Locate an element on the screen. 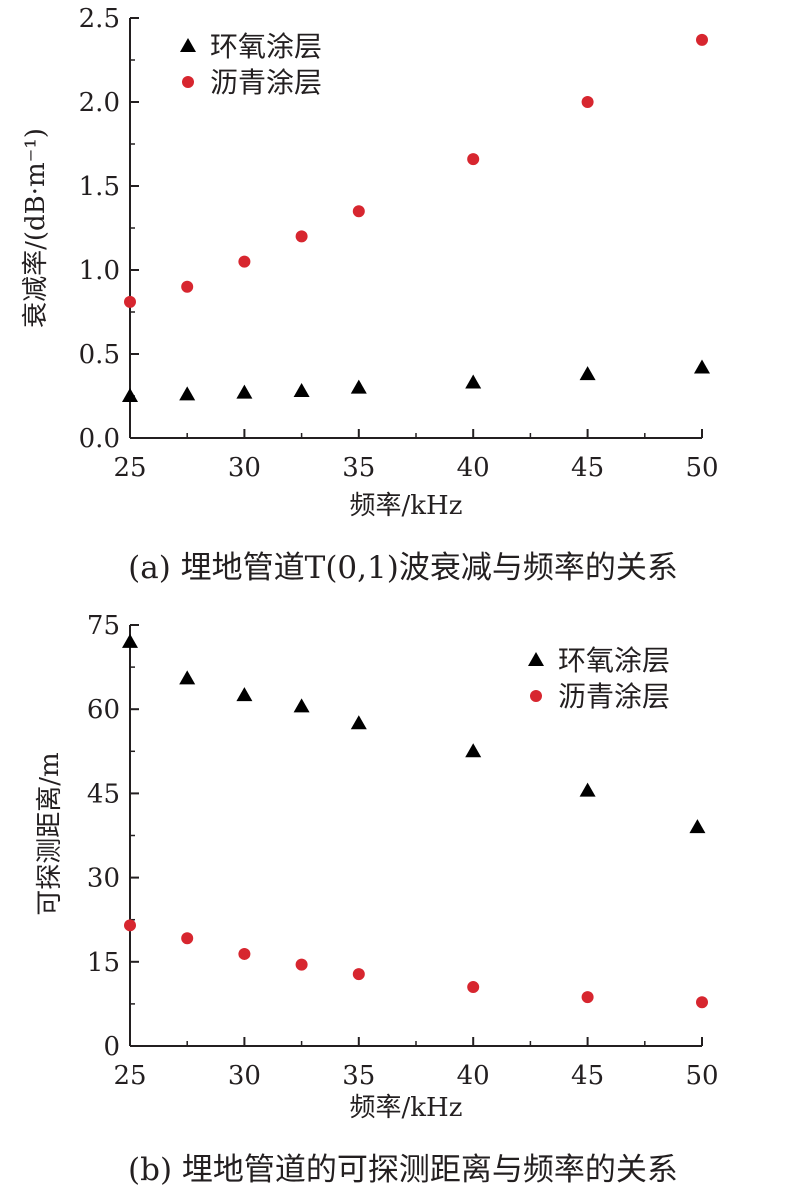  chart-a-y-tick-label: 2.0 is located at coordinates (99, 103).